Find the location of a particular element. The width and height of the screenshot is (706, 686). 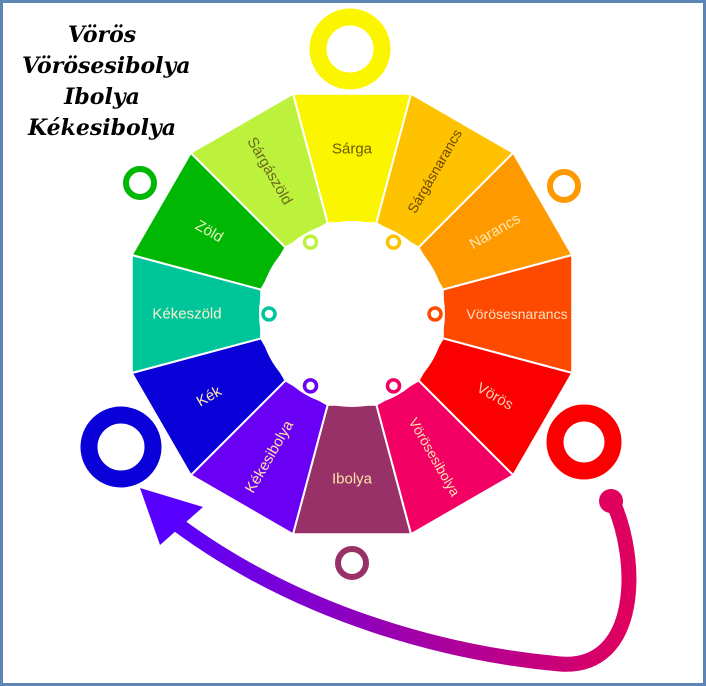

segment-label-vorosesnarancs: Vörösesnarancs is located at coordinates (516, 314).